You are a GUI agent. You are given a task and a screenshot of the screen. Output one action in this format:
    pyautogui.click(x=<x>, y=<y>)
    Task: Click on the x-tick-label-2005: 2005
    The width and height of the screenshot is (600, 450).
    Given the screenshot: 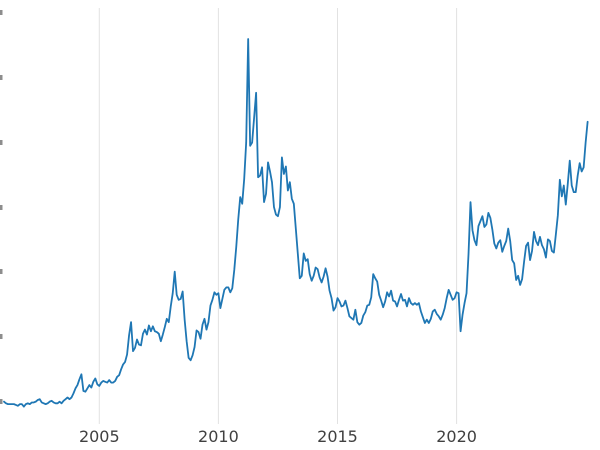 What is the action you would take?
    pyautogui.click(x=99, y=436)
    